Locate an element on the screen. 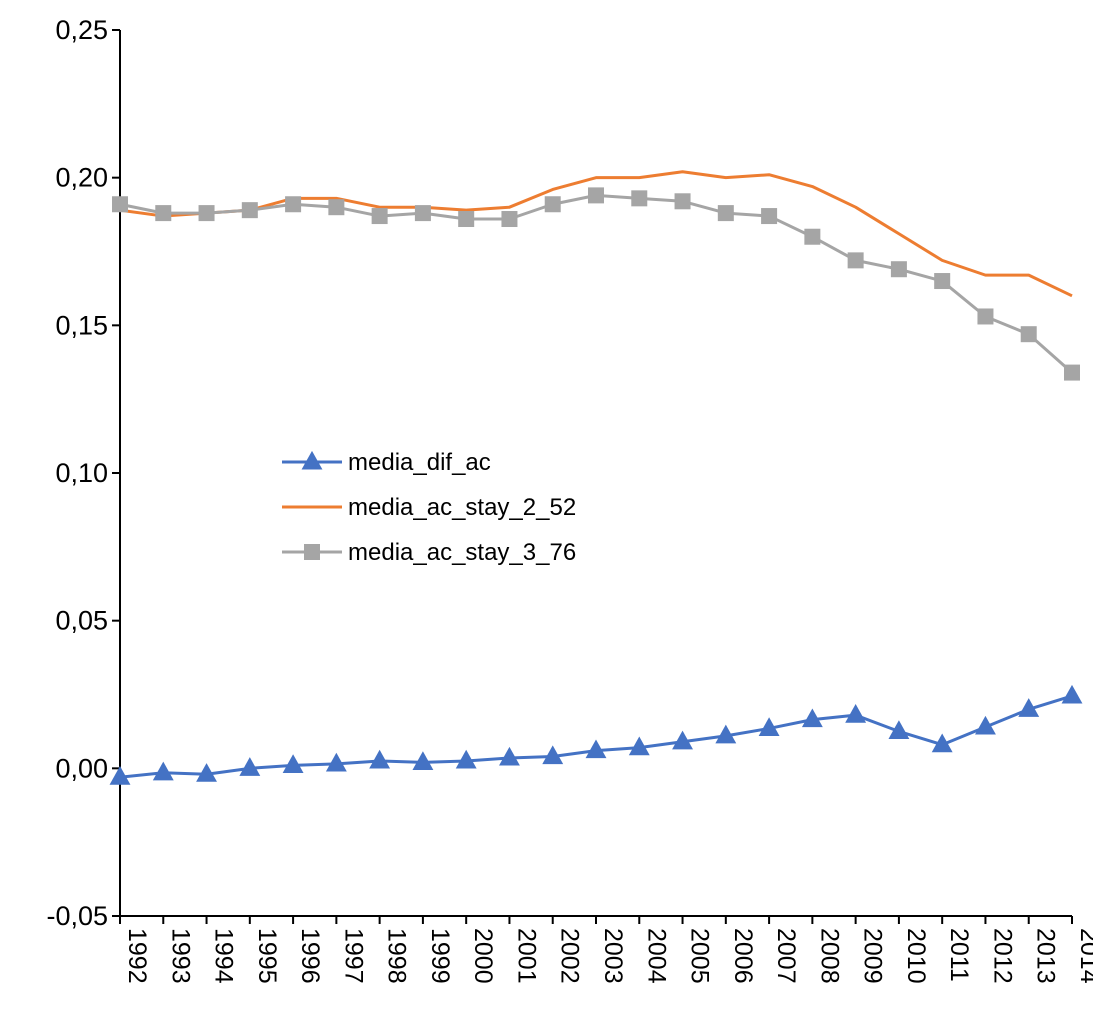 Image resolution: width=1093 pixels, height=1017 pixels. x-tick-label: 2000 is located at coordinates (483, 956).